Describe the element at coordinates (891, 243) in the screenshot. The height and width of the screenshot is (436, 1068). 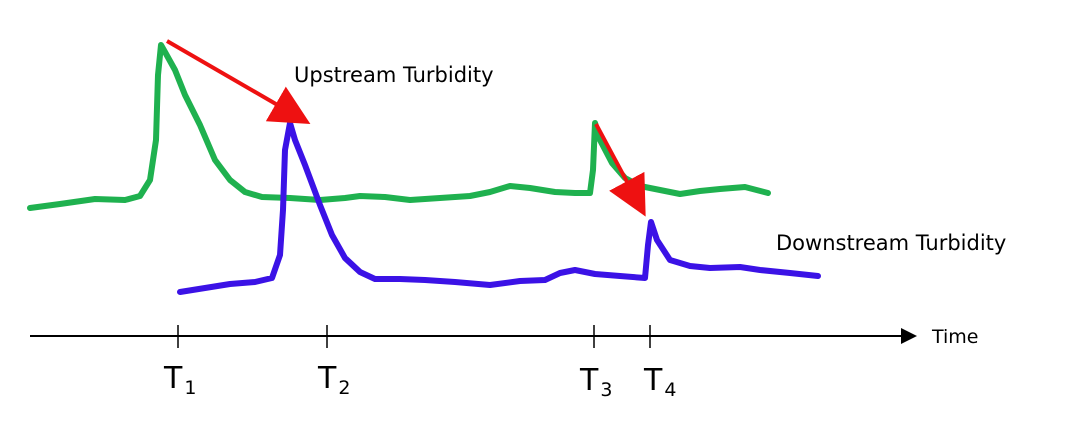
I see `downstream-turbidity-label: Downstream Turbidity` at that location.